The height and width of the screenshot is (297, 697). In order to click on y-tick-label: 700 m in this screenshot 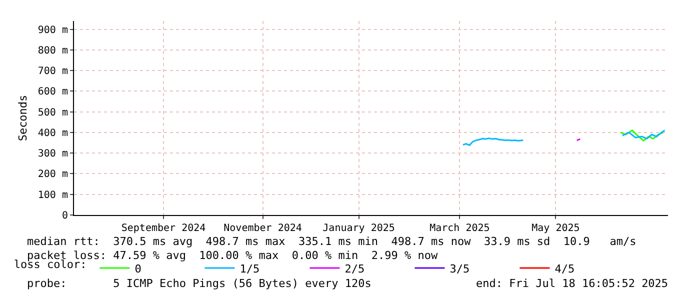, I will do `click(53, 72)`.